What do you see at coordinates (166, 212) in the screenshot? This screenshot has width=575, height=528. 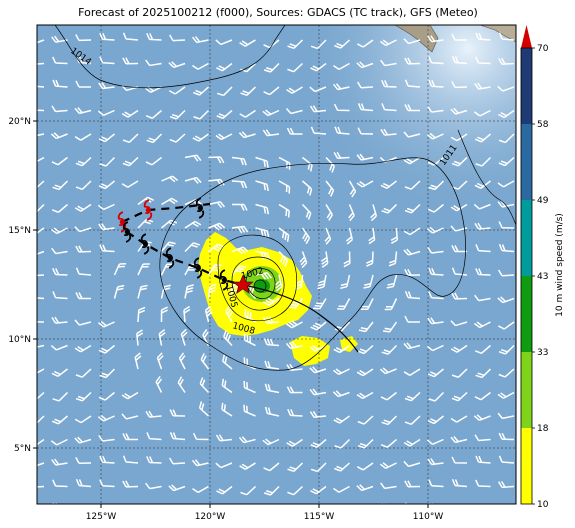 I see `track-forecast-upper` at bounding box center [166, 212].